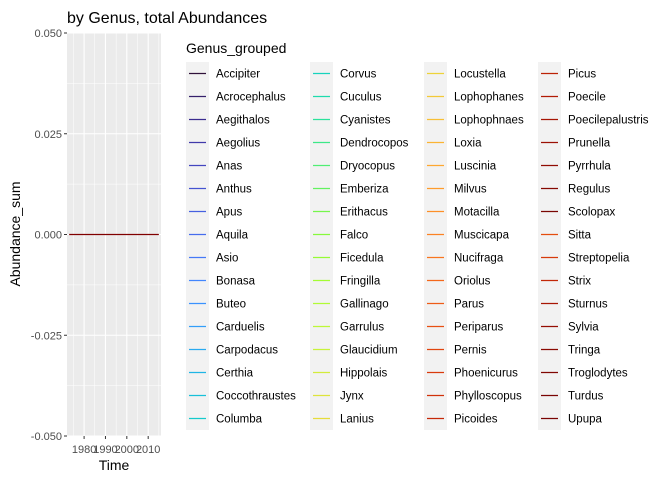 The height and width of the screenshot is (480, 672). Describe the element at coordinates (580, 236) in the screenshot. I see `legend-entry-label: Sitta` at that location.